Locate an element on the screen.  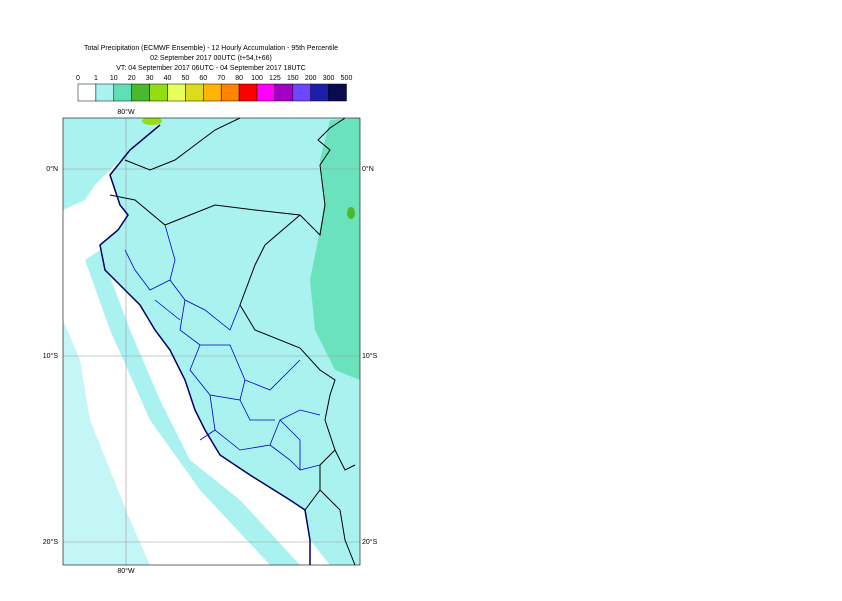
region-border is located at coordinates (222, 347).